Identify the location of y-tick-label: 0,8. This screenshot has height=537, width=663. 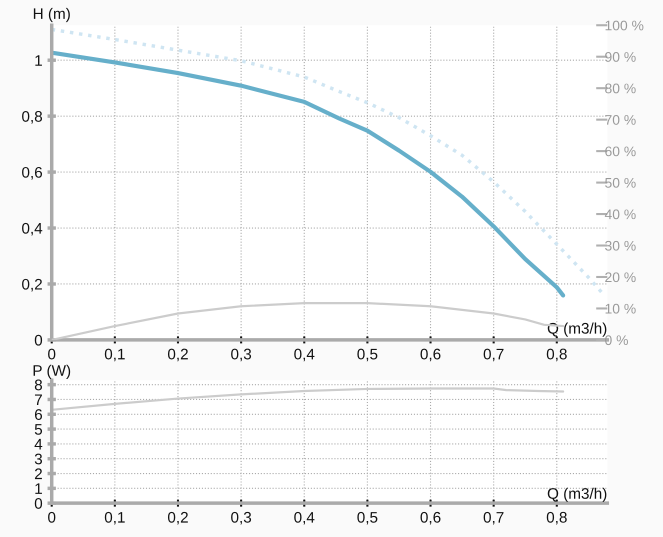
(32, 117).